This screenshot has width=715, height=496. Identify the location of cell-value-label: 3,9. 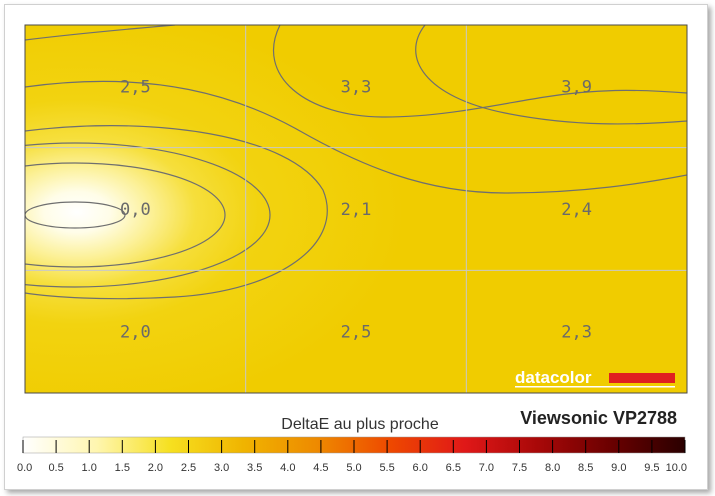
(576, 87).